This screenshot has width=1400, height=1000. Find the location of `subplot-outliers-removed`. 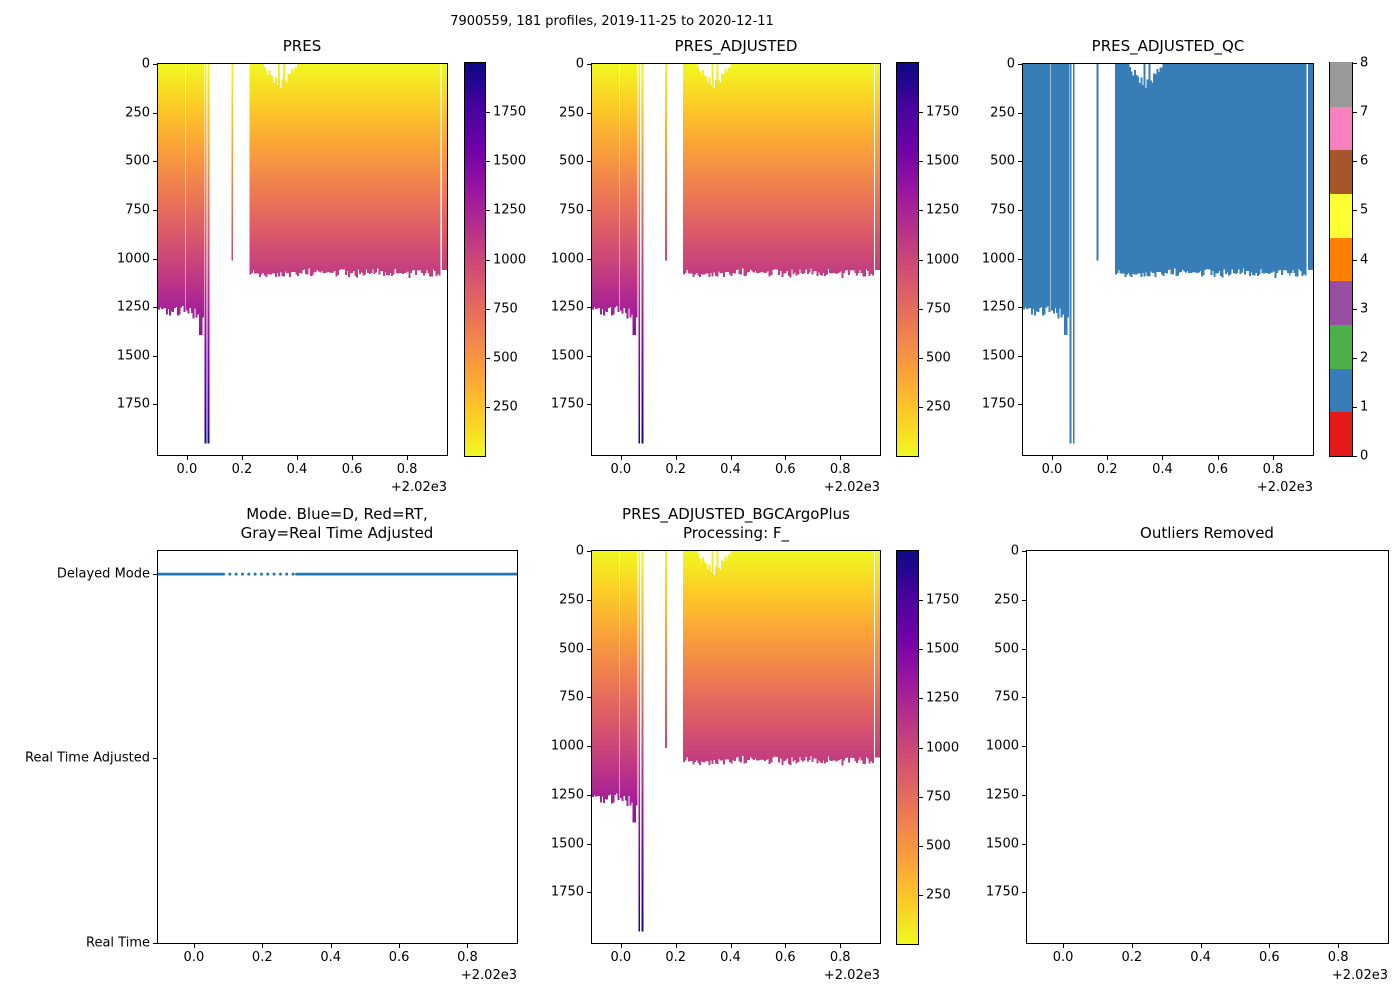

subplot-outliers-removed is located at coordinates (1207, 747).